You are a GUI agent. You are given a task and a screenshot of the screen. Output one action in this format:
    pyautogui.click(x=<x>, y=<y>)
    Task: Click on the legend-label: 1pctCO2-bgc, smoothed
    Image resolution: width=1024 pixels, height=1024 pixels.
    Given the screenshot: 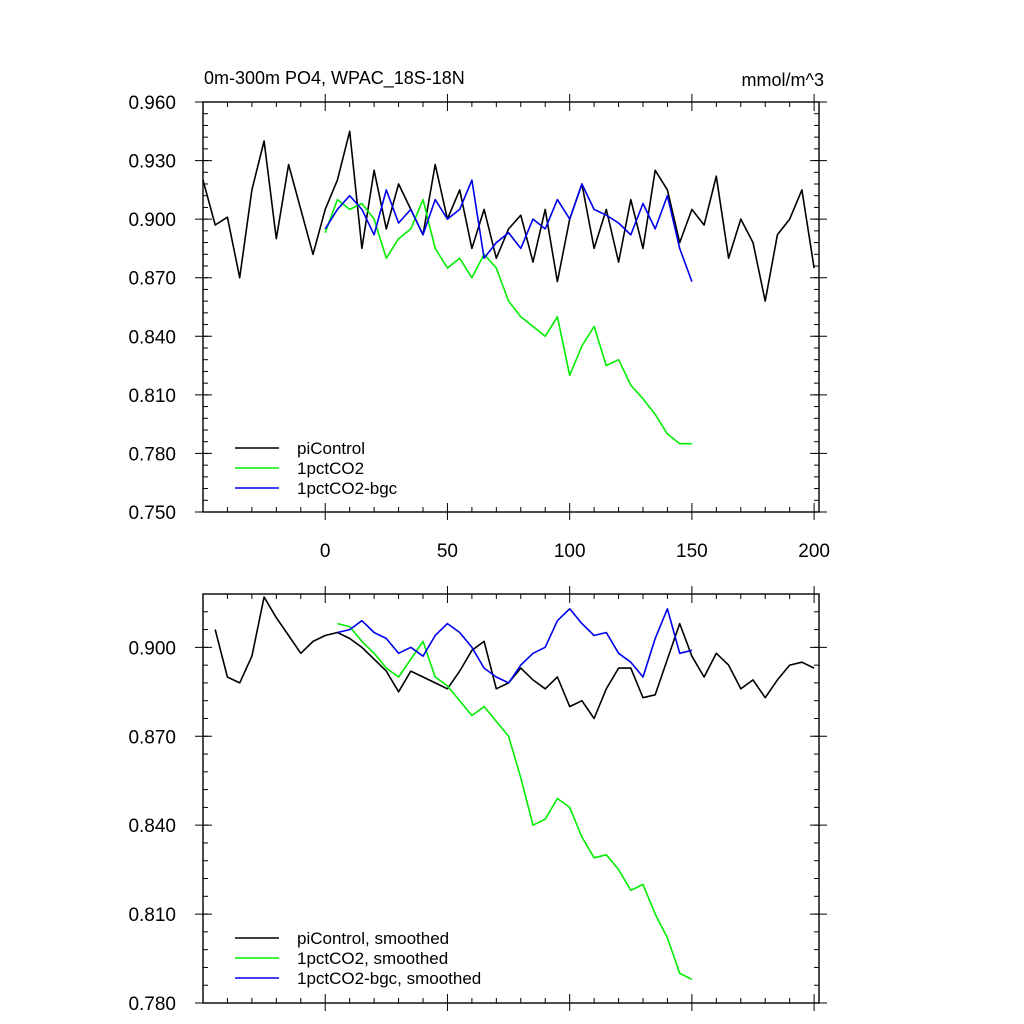 What is the action you would take?
    pyautogui.click(x=389, y=978)
    